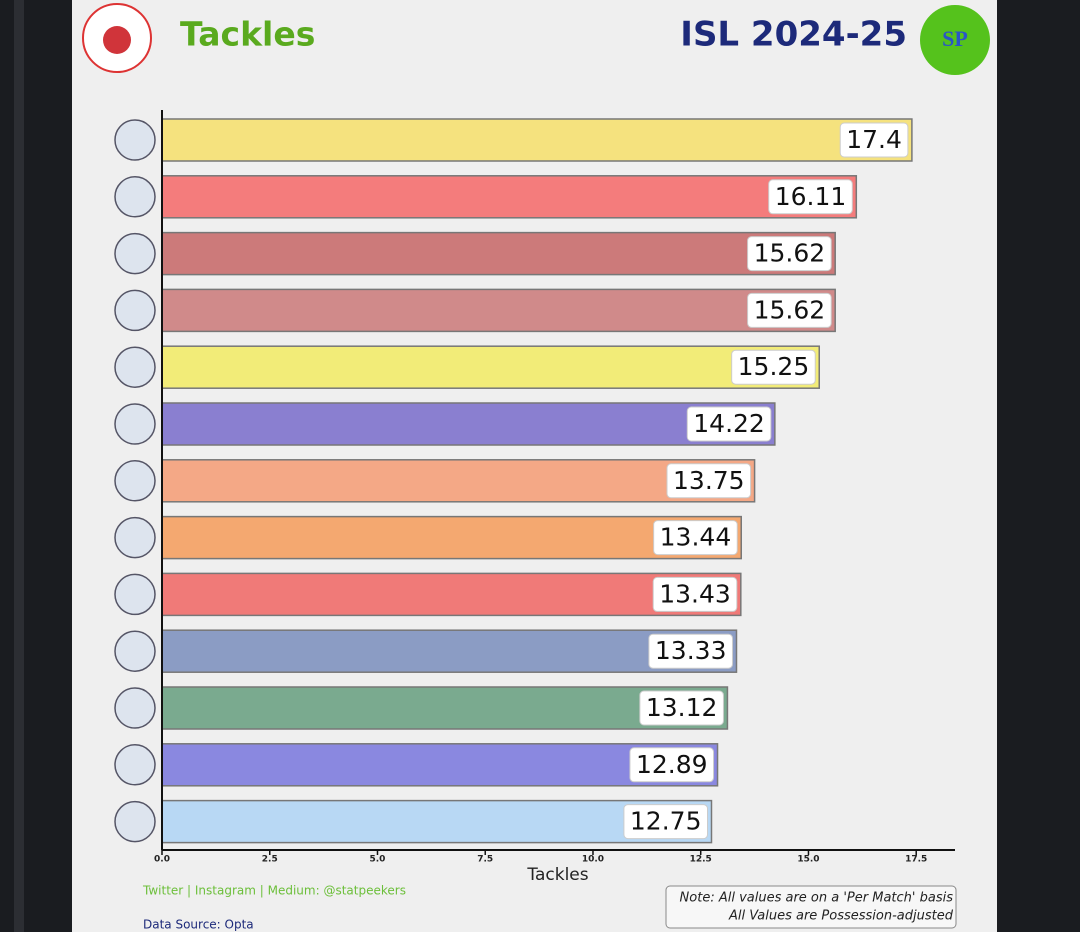 The width and height of the screenshot is (1080, 932). What do you see at coordinates (557, 875) in the screenshot?
I see `x-axis-label: Tackles` at bounding box center [557, 875].